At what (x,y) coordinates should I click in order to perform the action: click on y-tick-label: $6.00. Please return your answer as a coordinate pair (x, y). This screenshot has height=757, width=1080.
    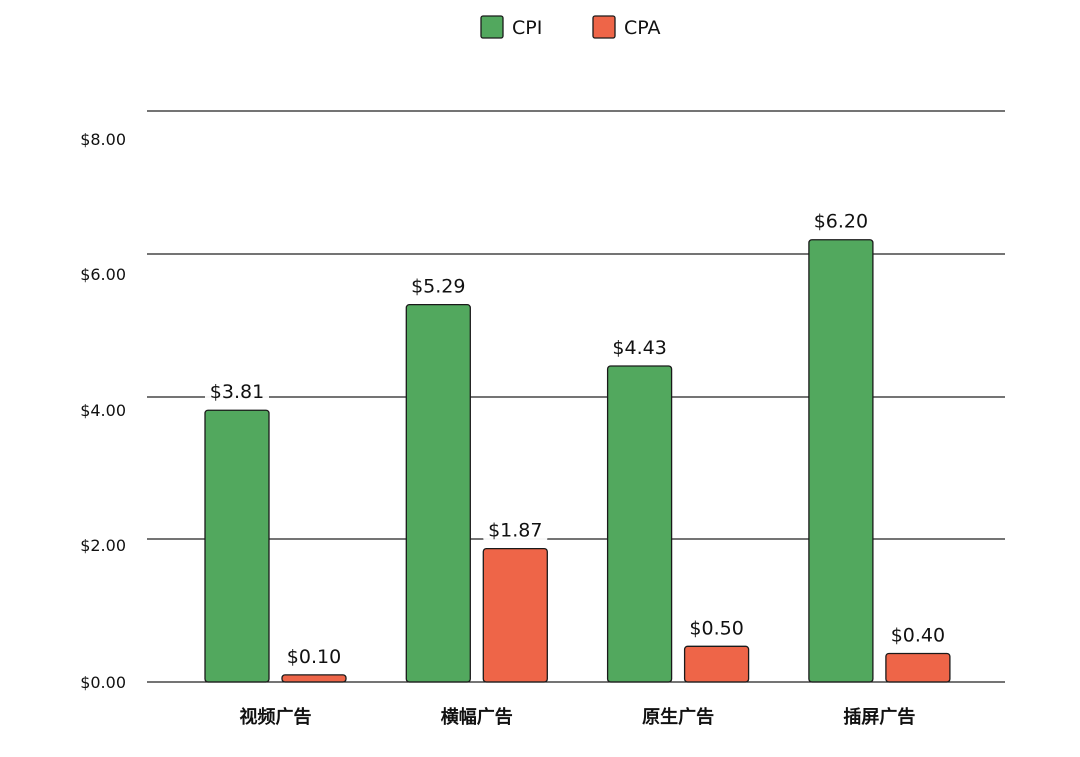
    Looking at the image, I should click on (103, 274).